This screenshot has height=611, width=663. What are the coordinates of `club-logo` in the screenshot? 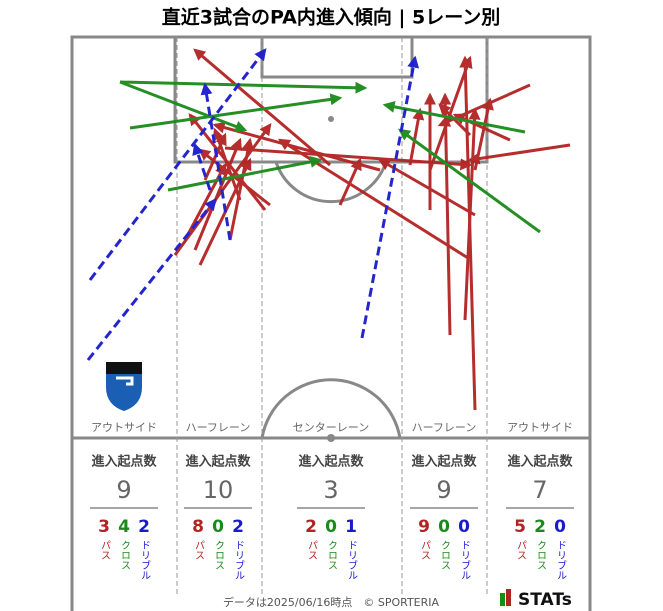 It's located at (124, 386).